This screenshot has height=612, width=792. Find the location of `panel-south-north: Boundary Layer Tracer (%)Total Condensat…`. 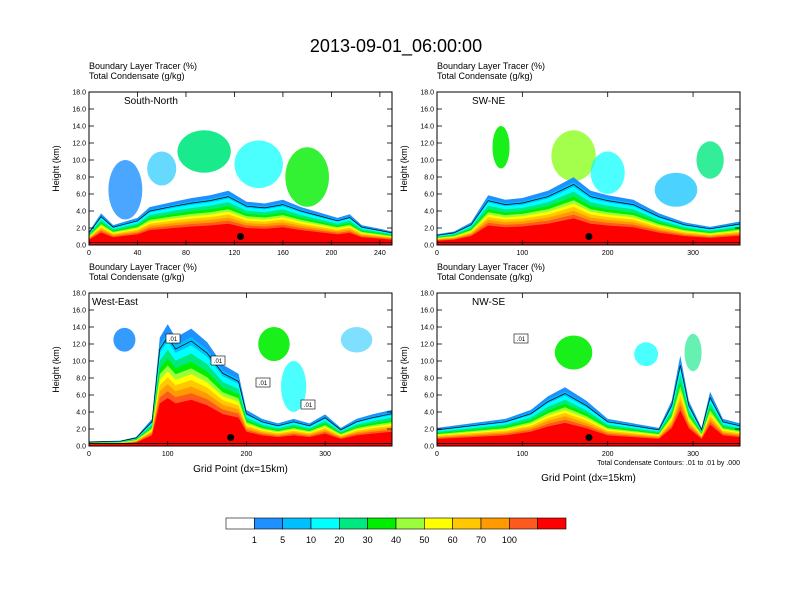

panel-south-north: Boundary Layer Tracer (%)Total Condensat… is located at coordinates (222, 159).